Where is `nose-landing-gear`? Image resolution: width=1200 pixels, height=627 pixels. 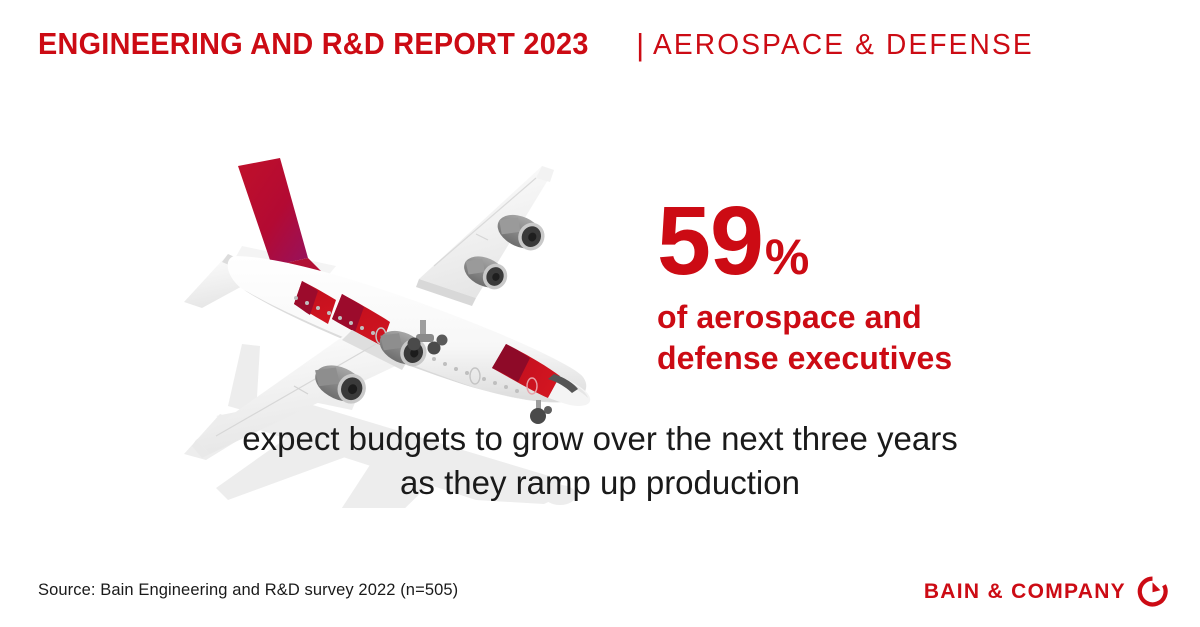
nose-landing-gear is located at coordinates (541, 412).